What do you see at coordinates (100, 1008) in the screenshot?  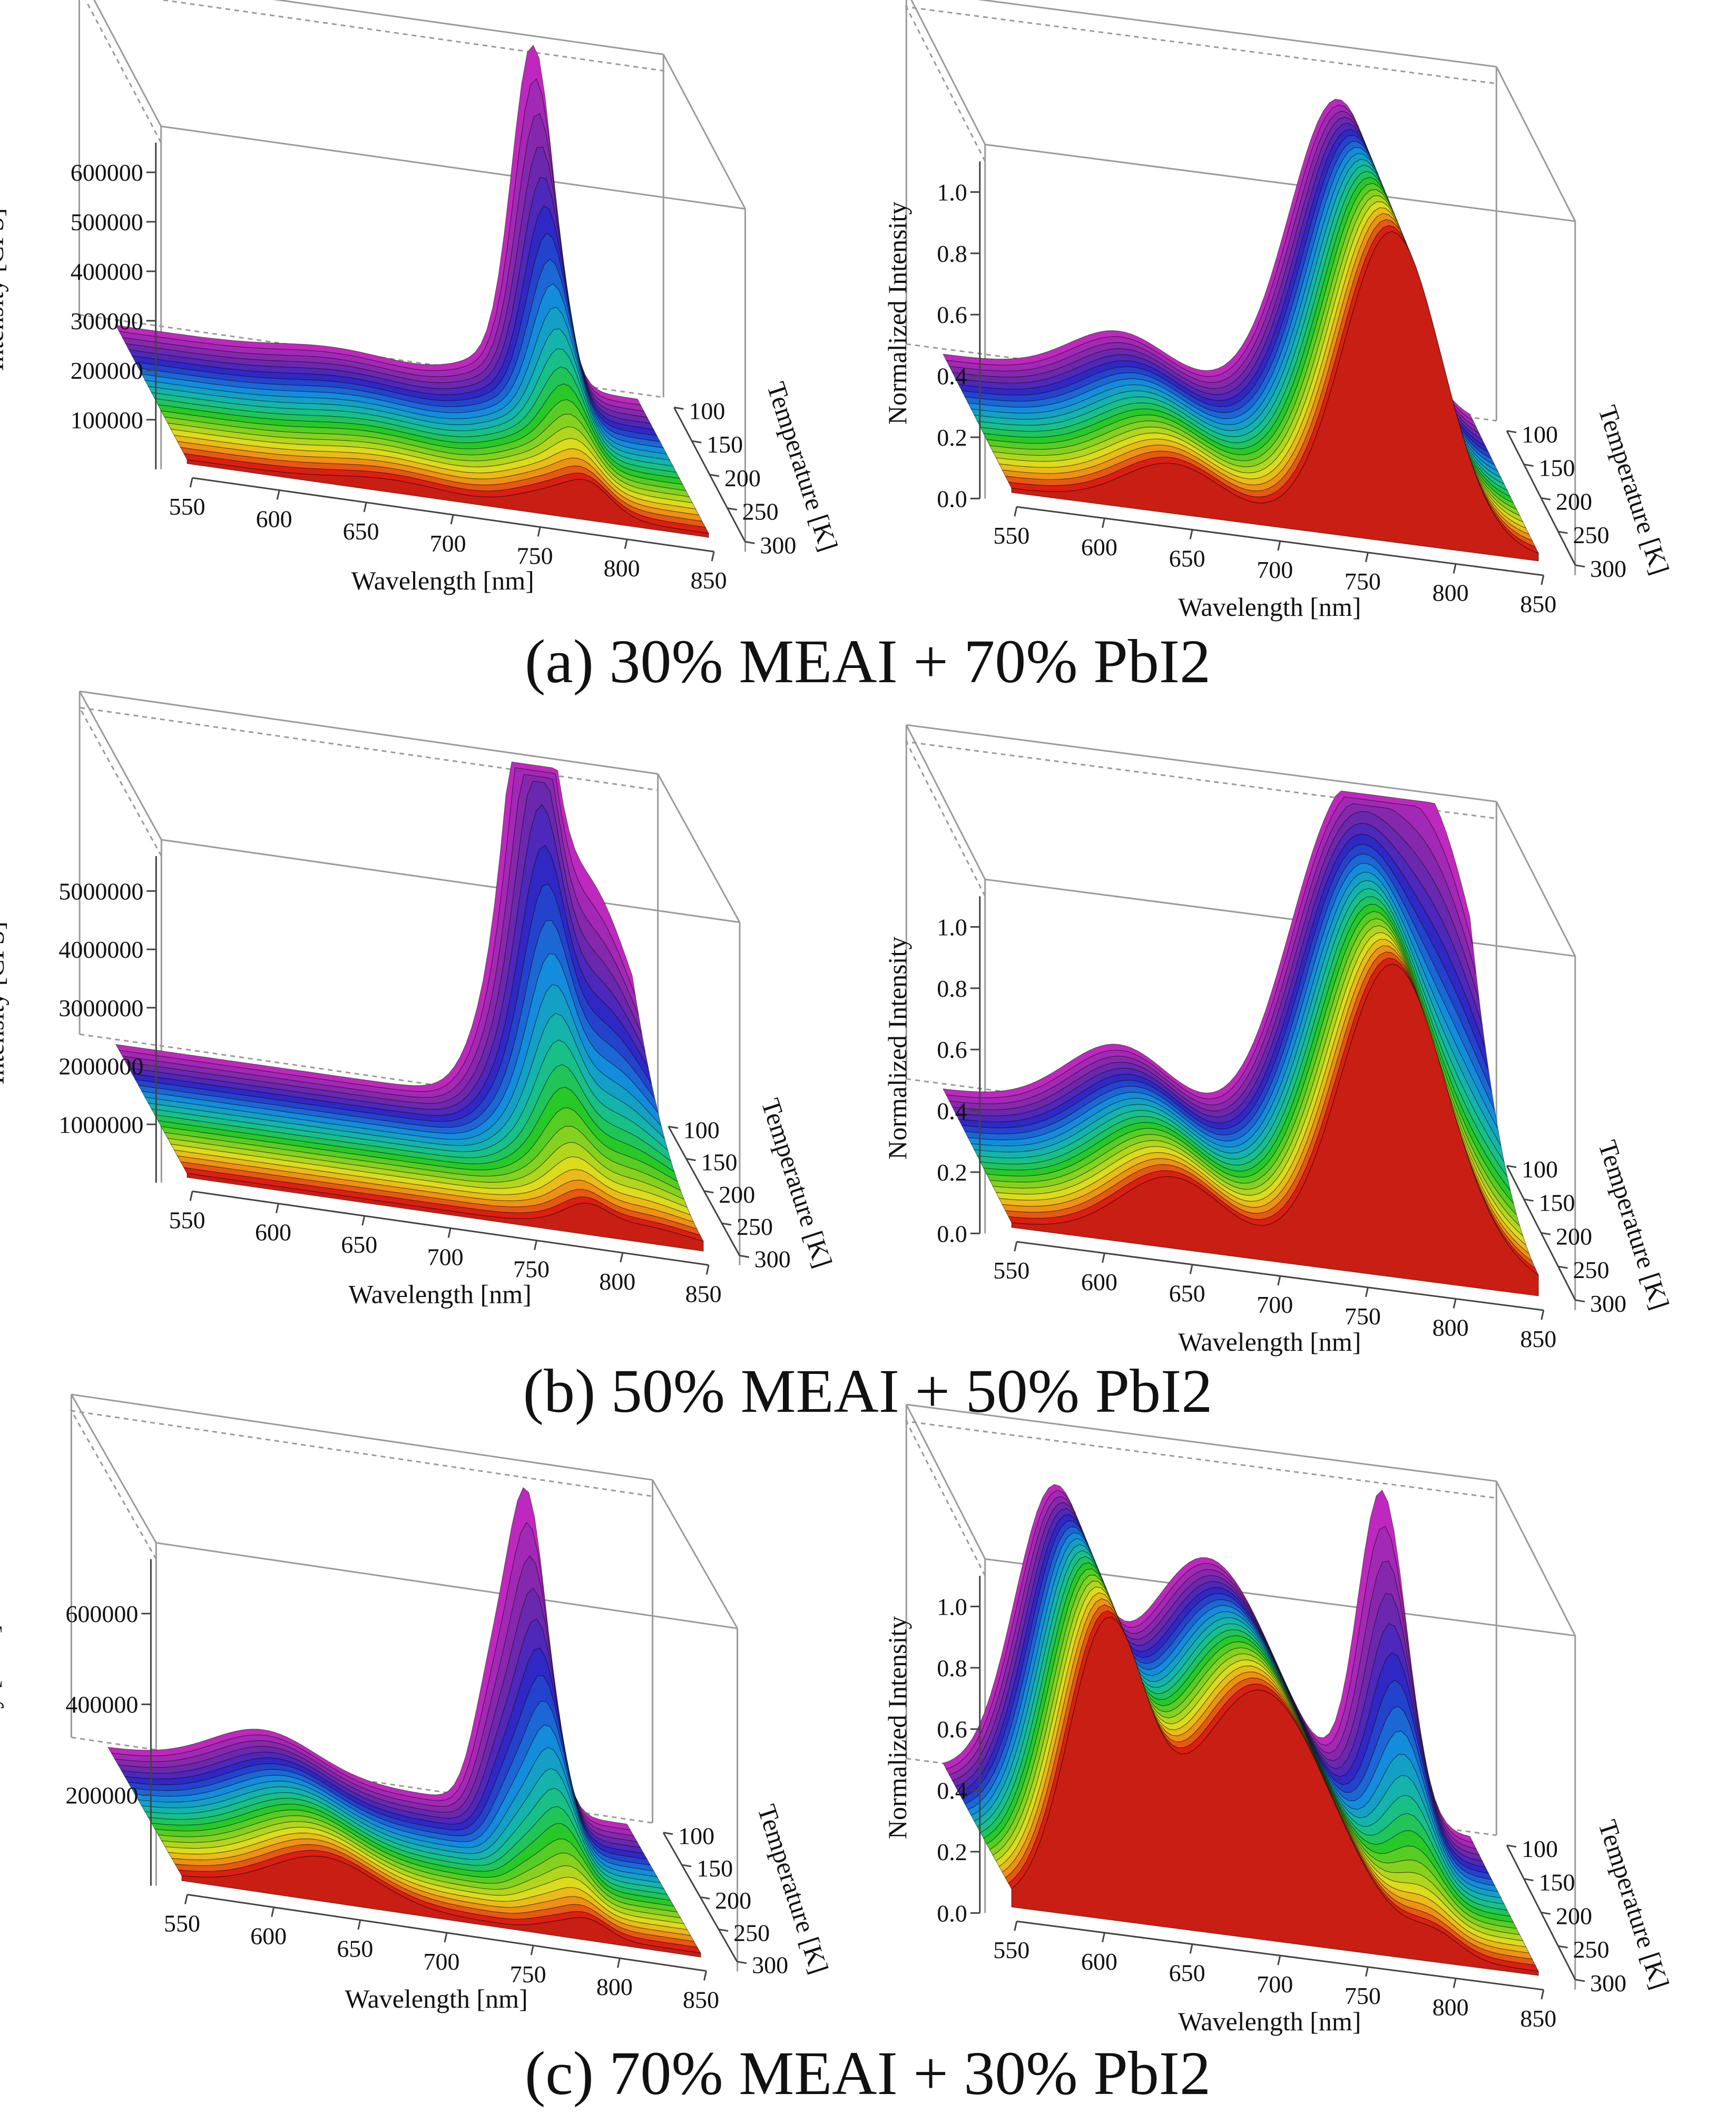 I see `y-tick-label-2: 3000000` at bounding box center [100, 1008].